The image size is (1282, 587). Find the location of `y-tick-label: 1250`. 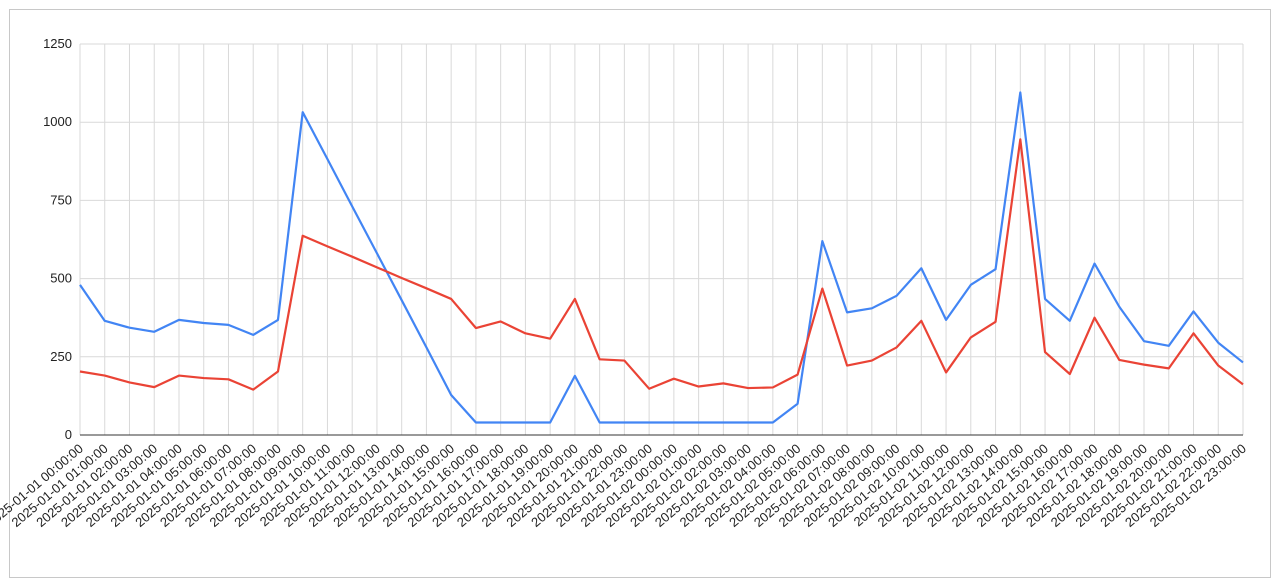

y-tick-label: 1250 is located at coordinates (57, 43).